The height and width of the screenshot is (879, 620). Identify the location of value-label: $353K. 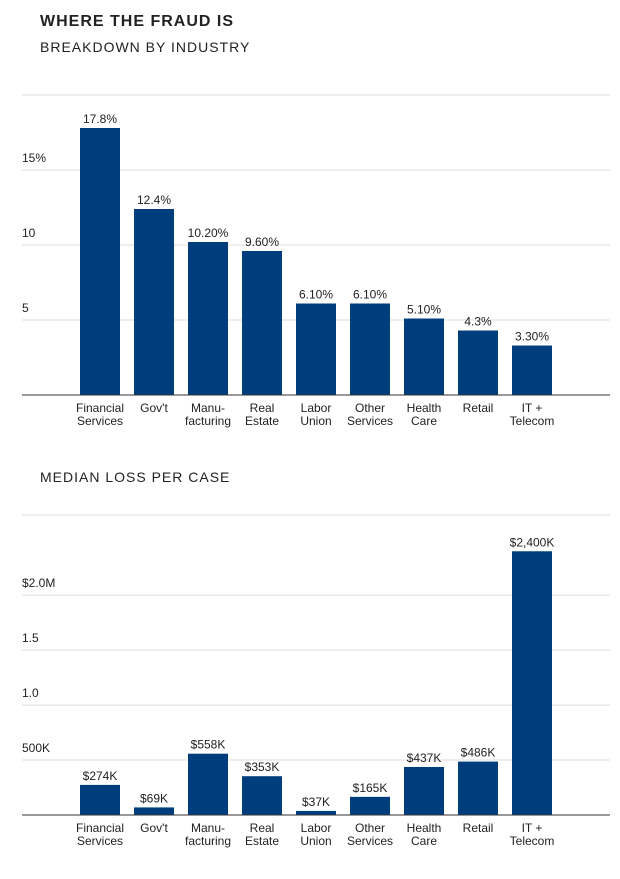
(262, 767).